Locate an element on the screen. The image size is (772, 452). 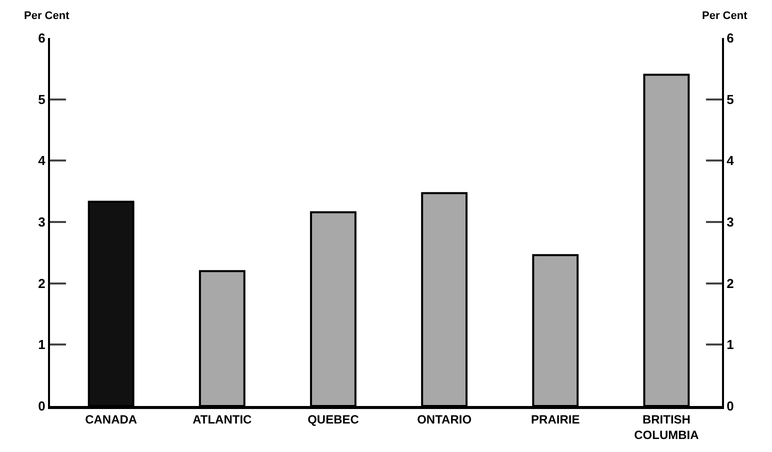
y2-tick-label: 6 is located at coordinates (730, 38).